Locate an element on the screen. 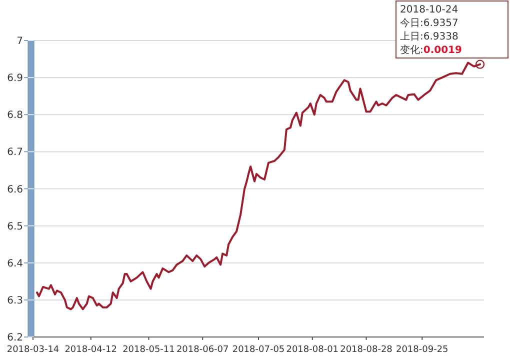 The height and width of the screenshot is (356, 510). x-tick-label: 2018-04-12 is located at coordinates (91, 350).